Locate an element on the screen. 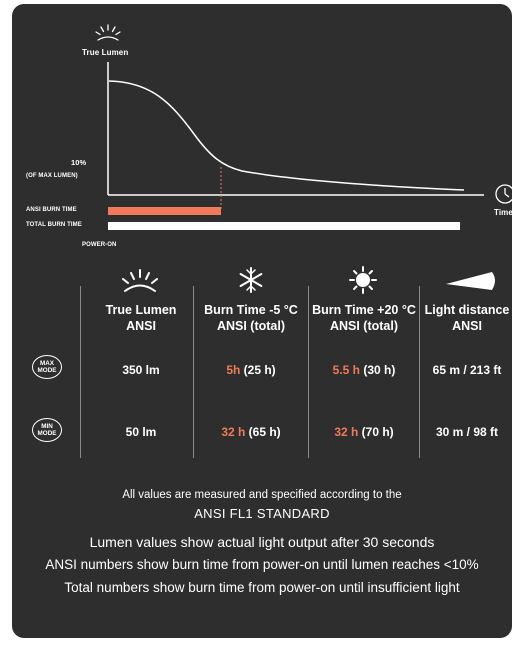 Image resolution: width=521 pixels, height=646 pixels. power-on-label: POWER-ON is located at coordinates (99, 245).